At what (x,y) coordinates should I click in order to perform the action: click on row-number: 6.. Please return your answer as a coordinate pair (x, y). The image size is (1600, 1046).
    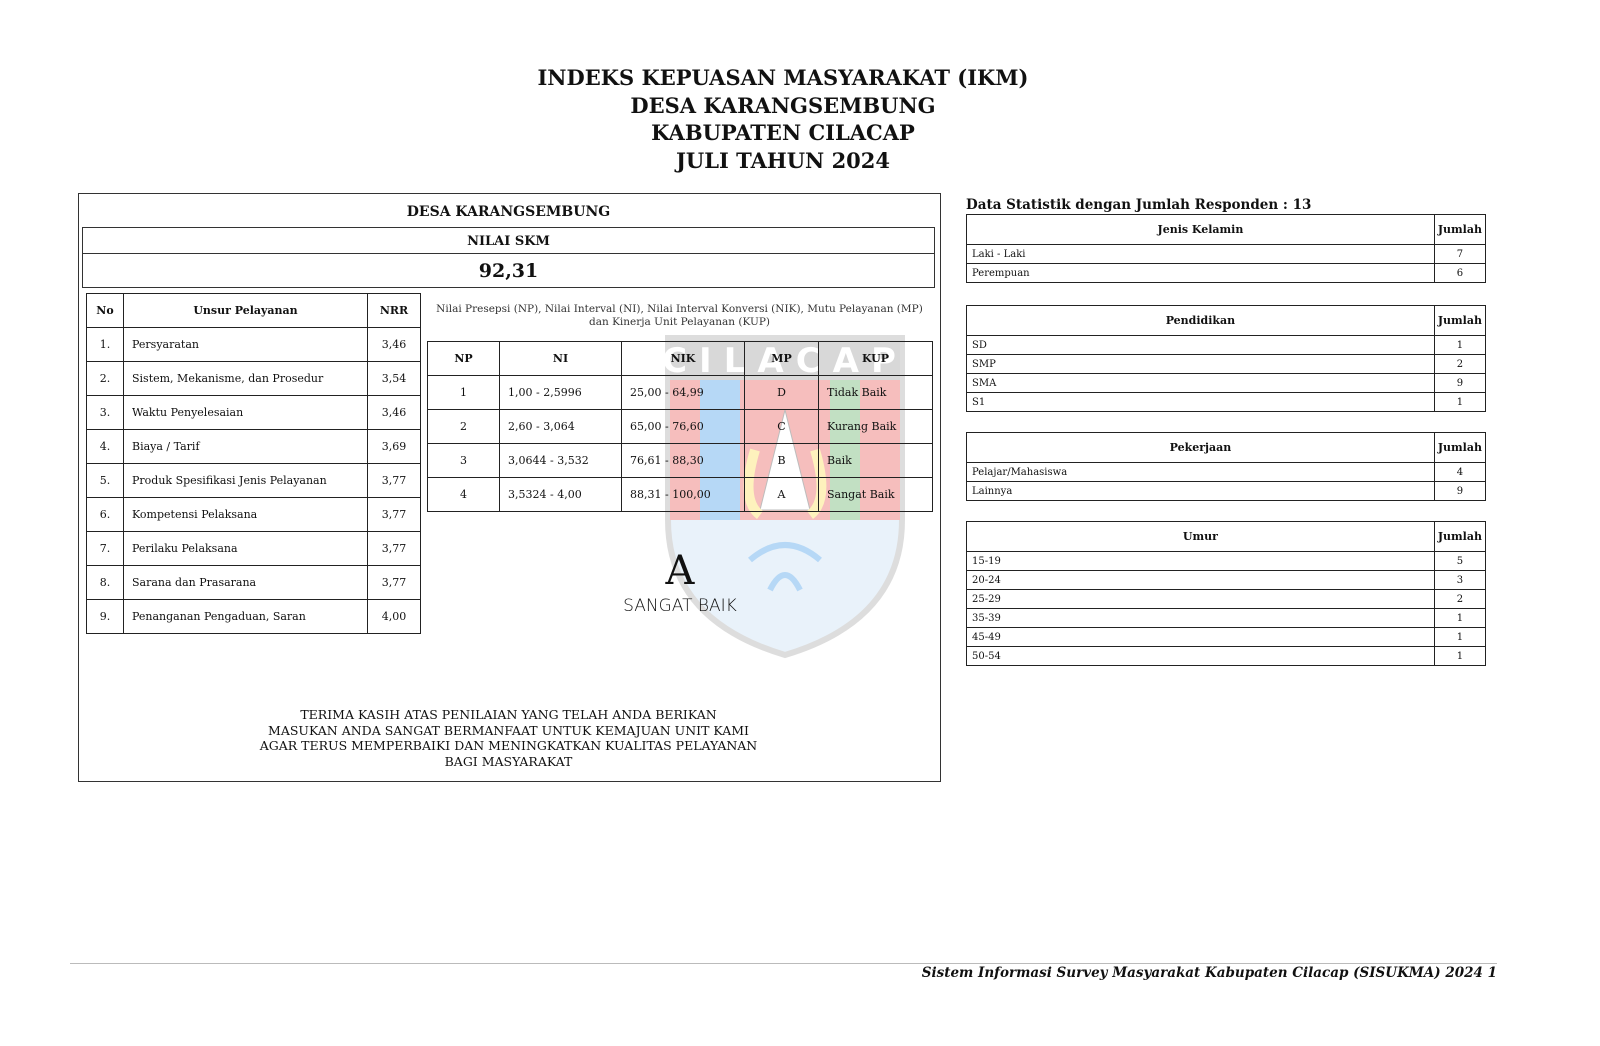
    Looking at the image, I should click on (105, 514).